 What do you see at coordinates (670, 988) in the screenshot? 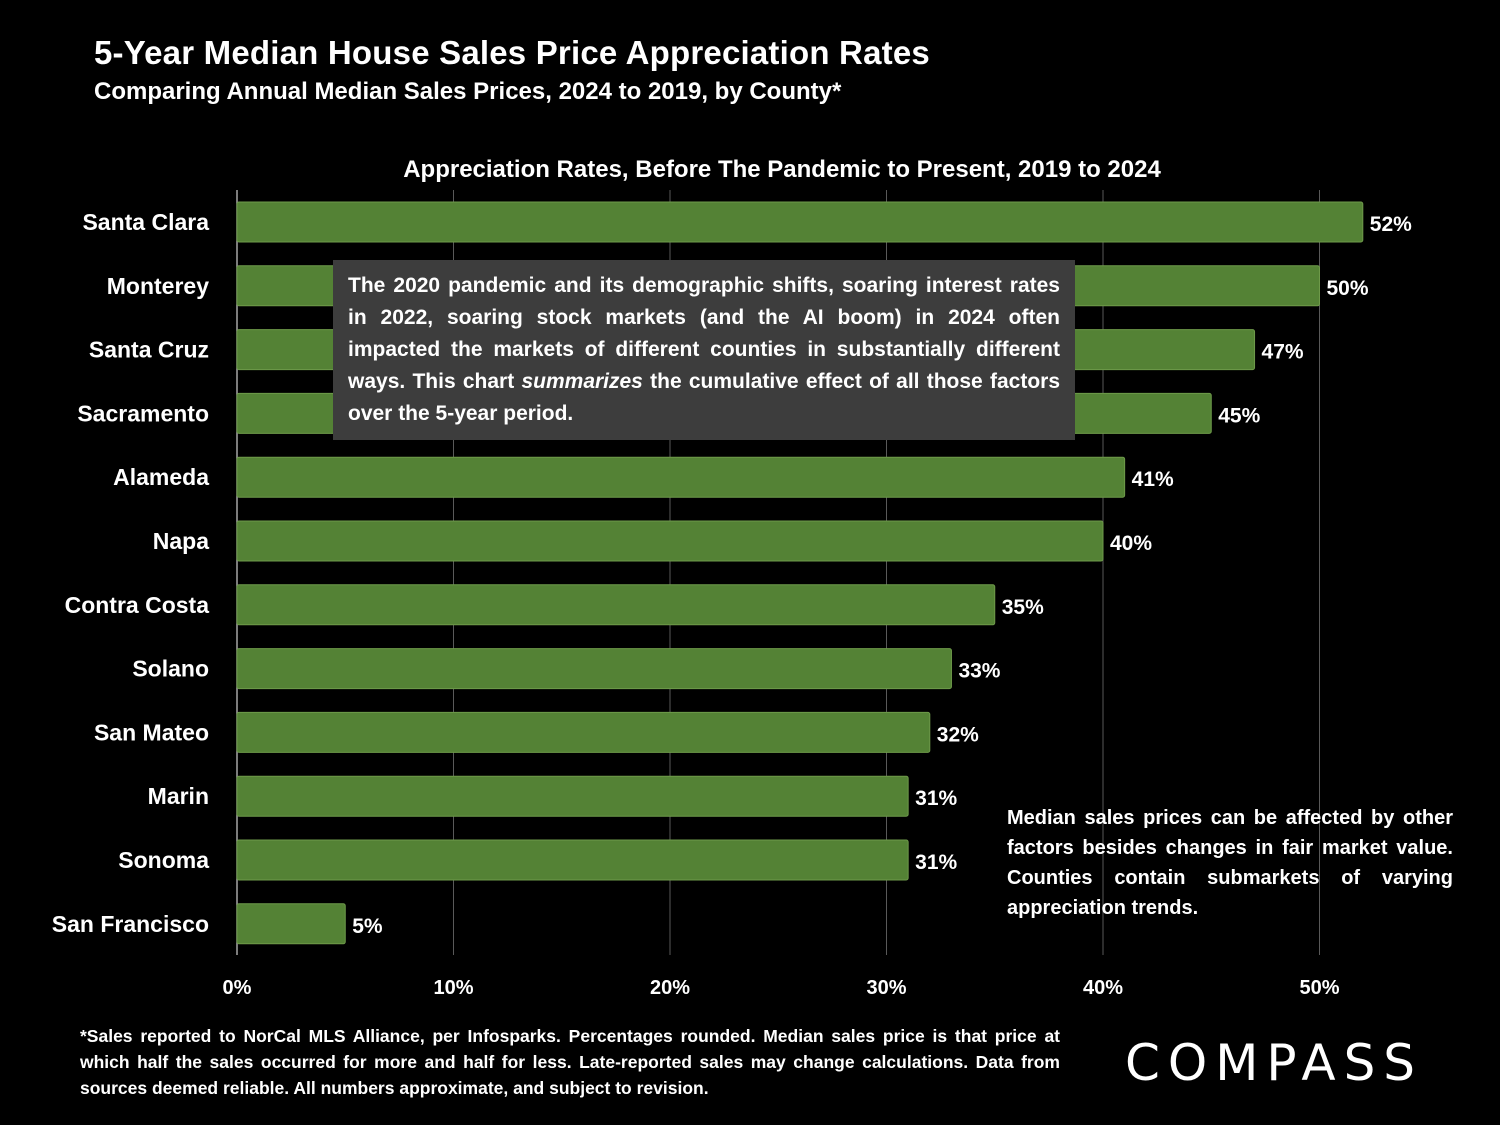
I see `x-tick-label: 20%` at bounding box center [670, 988].